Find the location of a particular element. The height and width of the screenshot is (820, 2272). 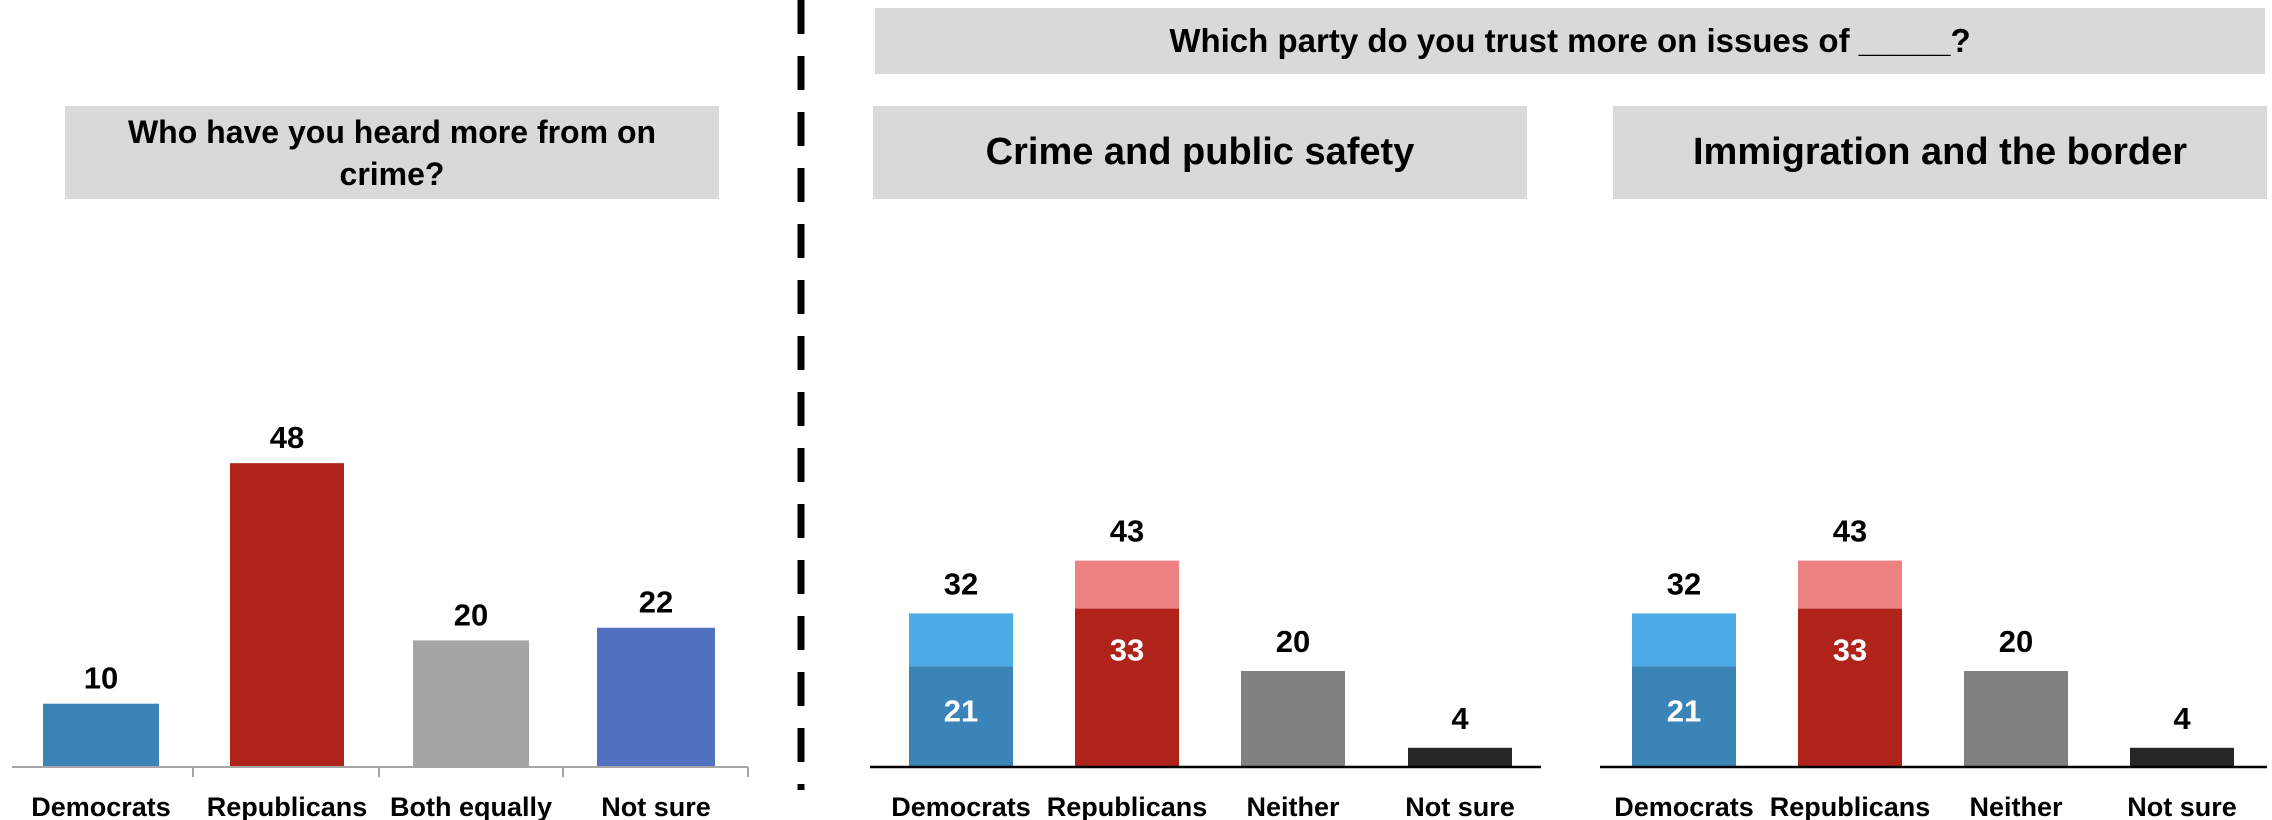

heard-category-label-not-sure: Not sure is located at coordinates (656, 806).